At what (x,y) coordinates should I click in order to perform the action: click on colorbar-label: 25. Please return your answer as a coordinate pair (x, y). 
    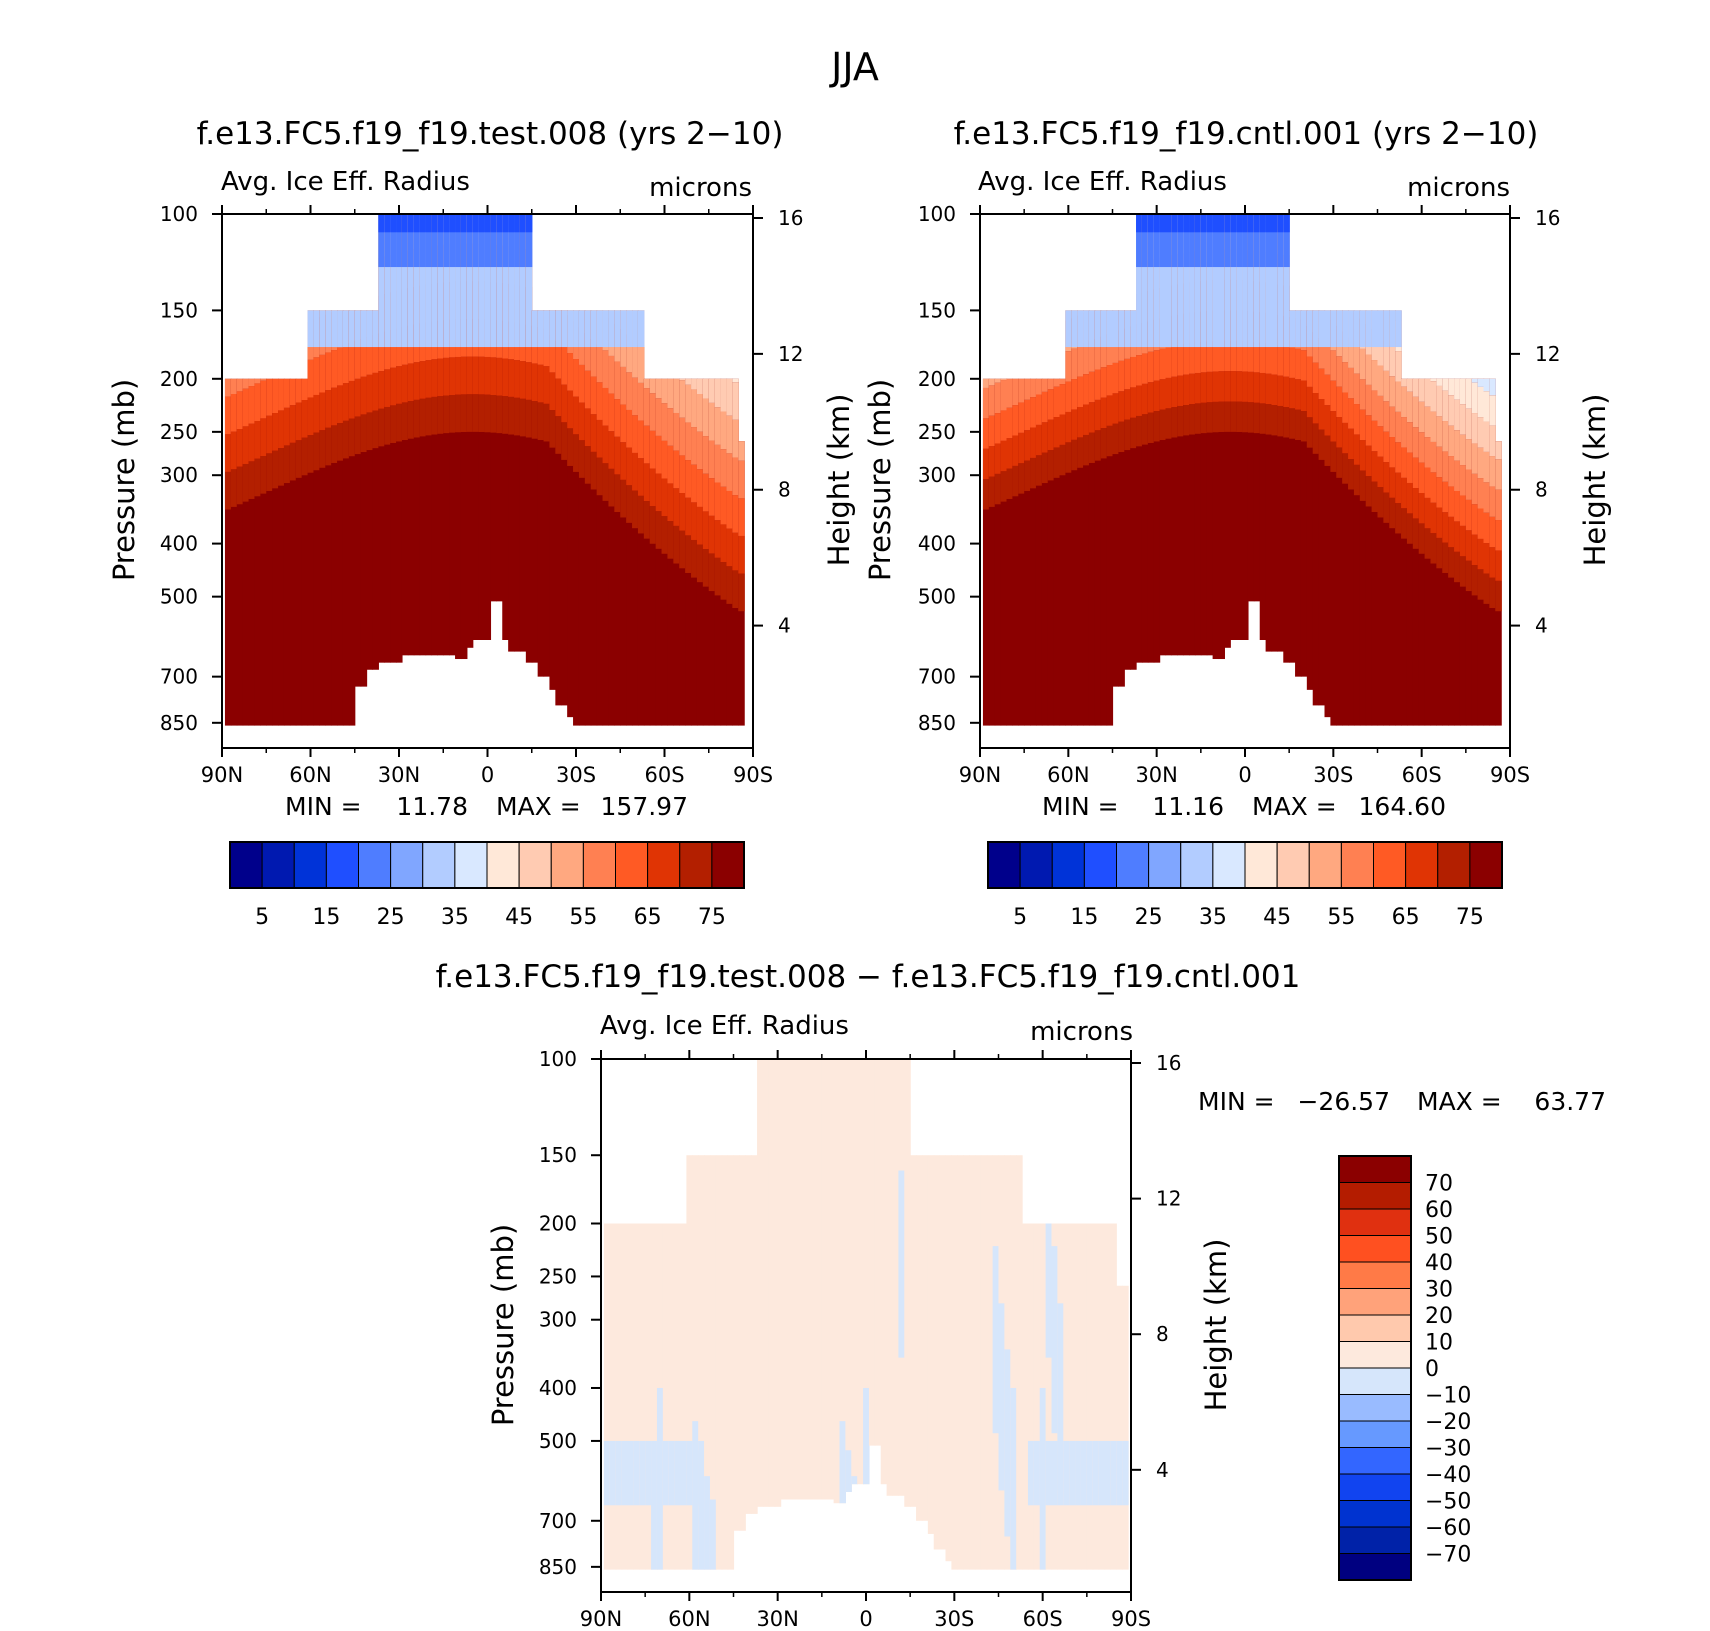
    Looking at the image, I should click on (1149, 917).